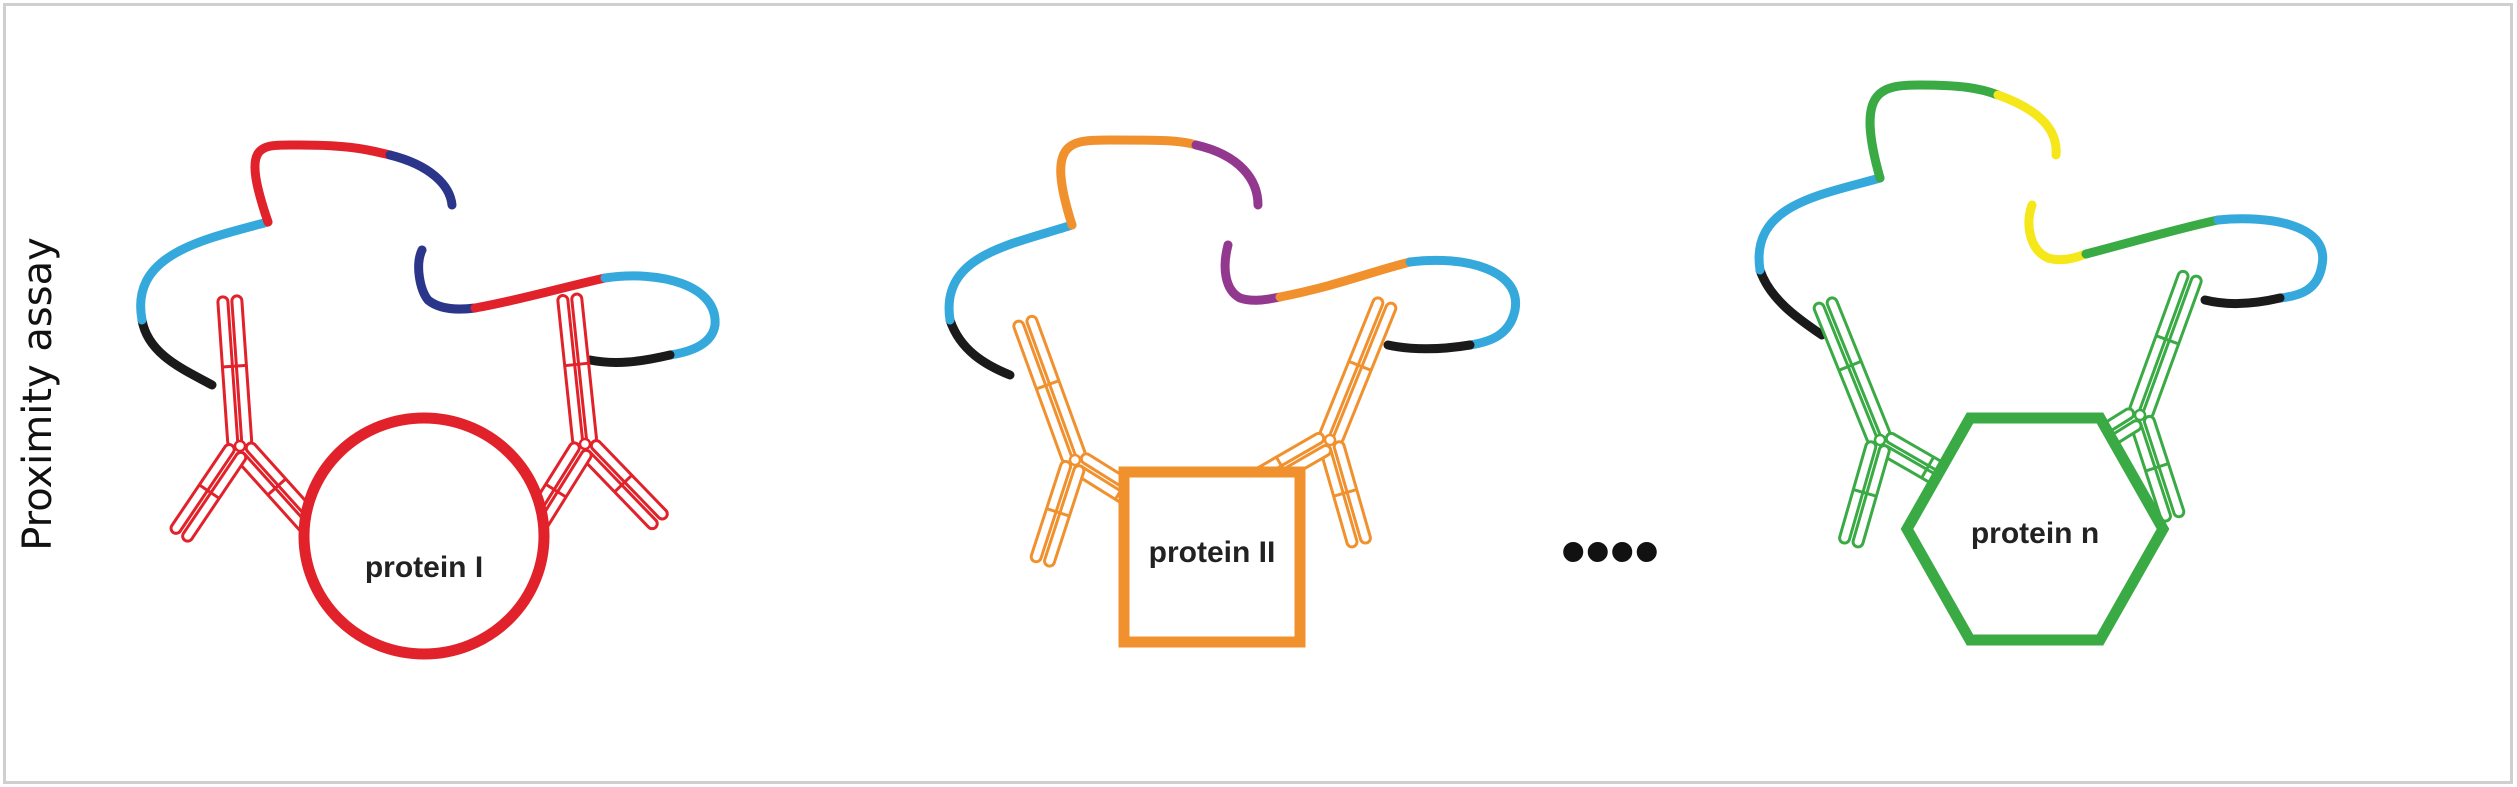 This screenshot has height=787, width=2517. What do you see at coordinates (1232, 391) in the screenshot?
I see `panel-2: protein II` at bounding box center [1232, 391].